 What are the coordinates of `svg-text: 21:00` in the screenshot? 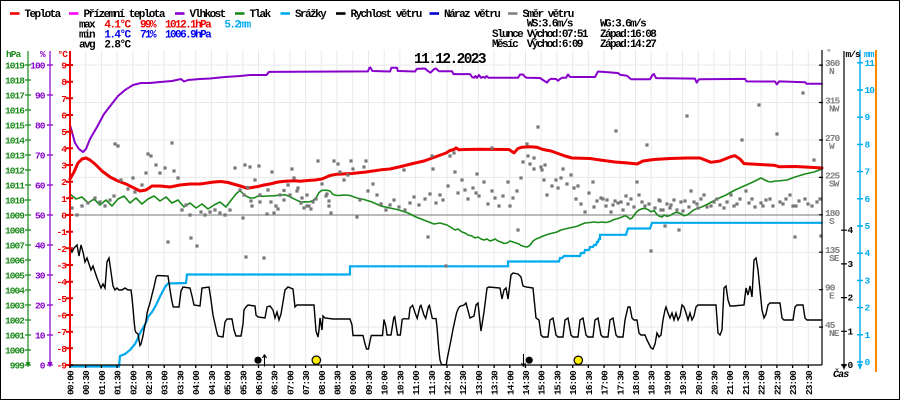 It's located at (730, 382).